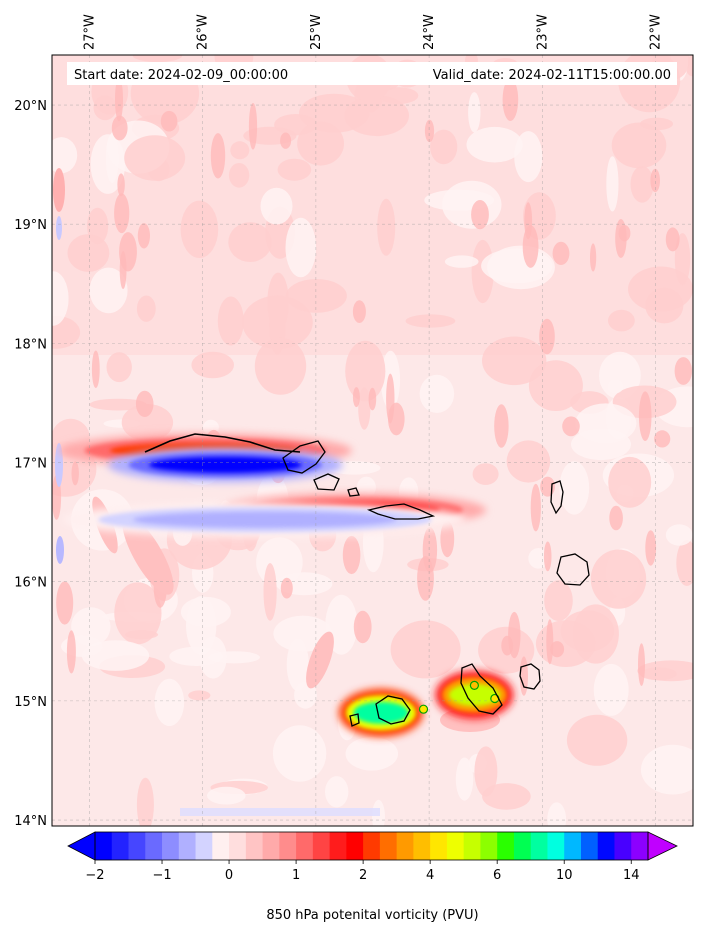 The width and height of the screenshot is (703, 935). I want to click on longitude-ticks: 27°W 26°W 25°W 24°W 23°W 22°W, so click(372, 32).